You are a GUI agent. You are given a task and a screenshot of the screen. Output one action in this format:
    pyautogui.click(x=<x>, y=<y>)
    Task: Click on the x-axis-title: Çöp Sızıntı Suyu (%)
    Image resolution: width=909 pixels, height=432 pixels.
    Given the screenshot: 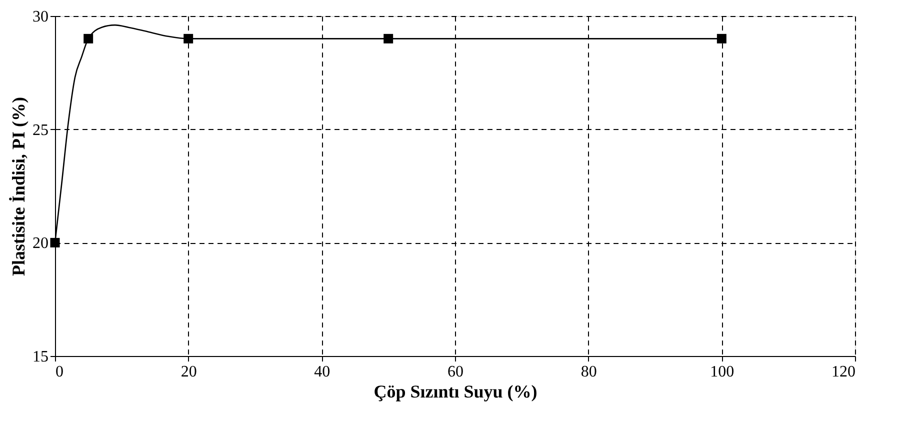 What is the action you would take?
    pyautogui.click(x=456, y=392)
    